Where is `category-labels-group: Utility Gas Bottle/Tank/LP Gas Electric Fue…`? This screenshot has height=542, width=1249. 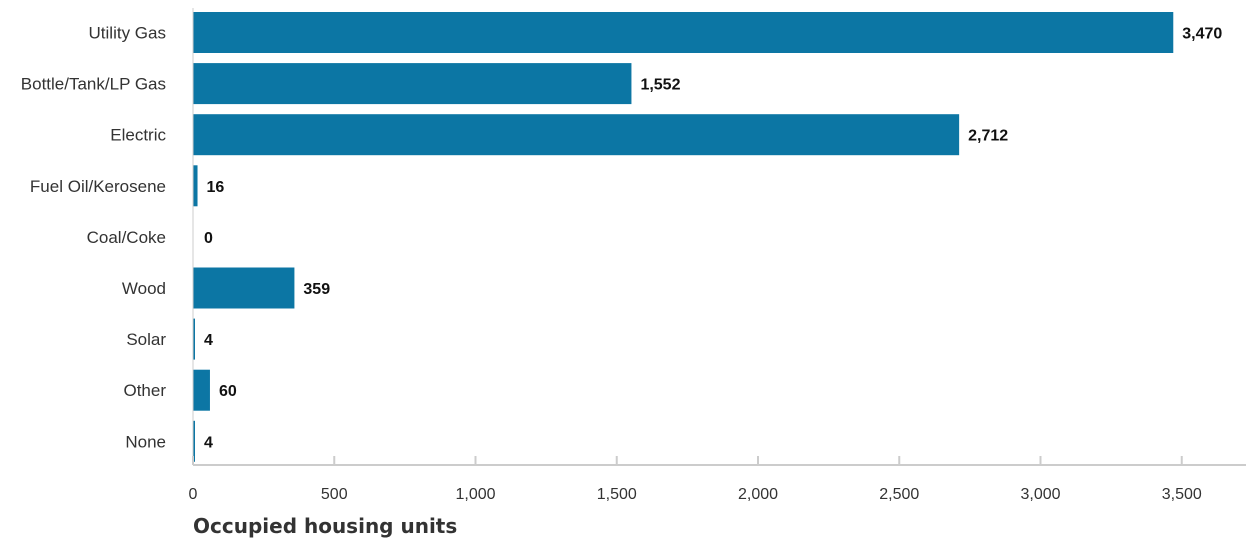
category-labels-group: Utility Gas Bottle/Tank/LP Gas Electric Fue… is located at coordinates (94, 238).